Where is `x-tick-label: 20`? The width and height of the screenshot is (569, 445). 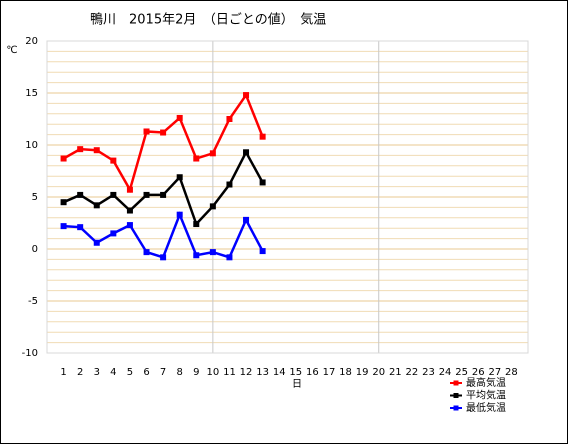
x-tick-label: 20 is located at coordinates (378, 372).